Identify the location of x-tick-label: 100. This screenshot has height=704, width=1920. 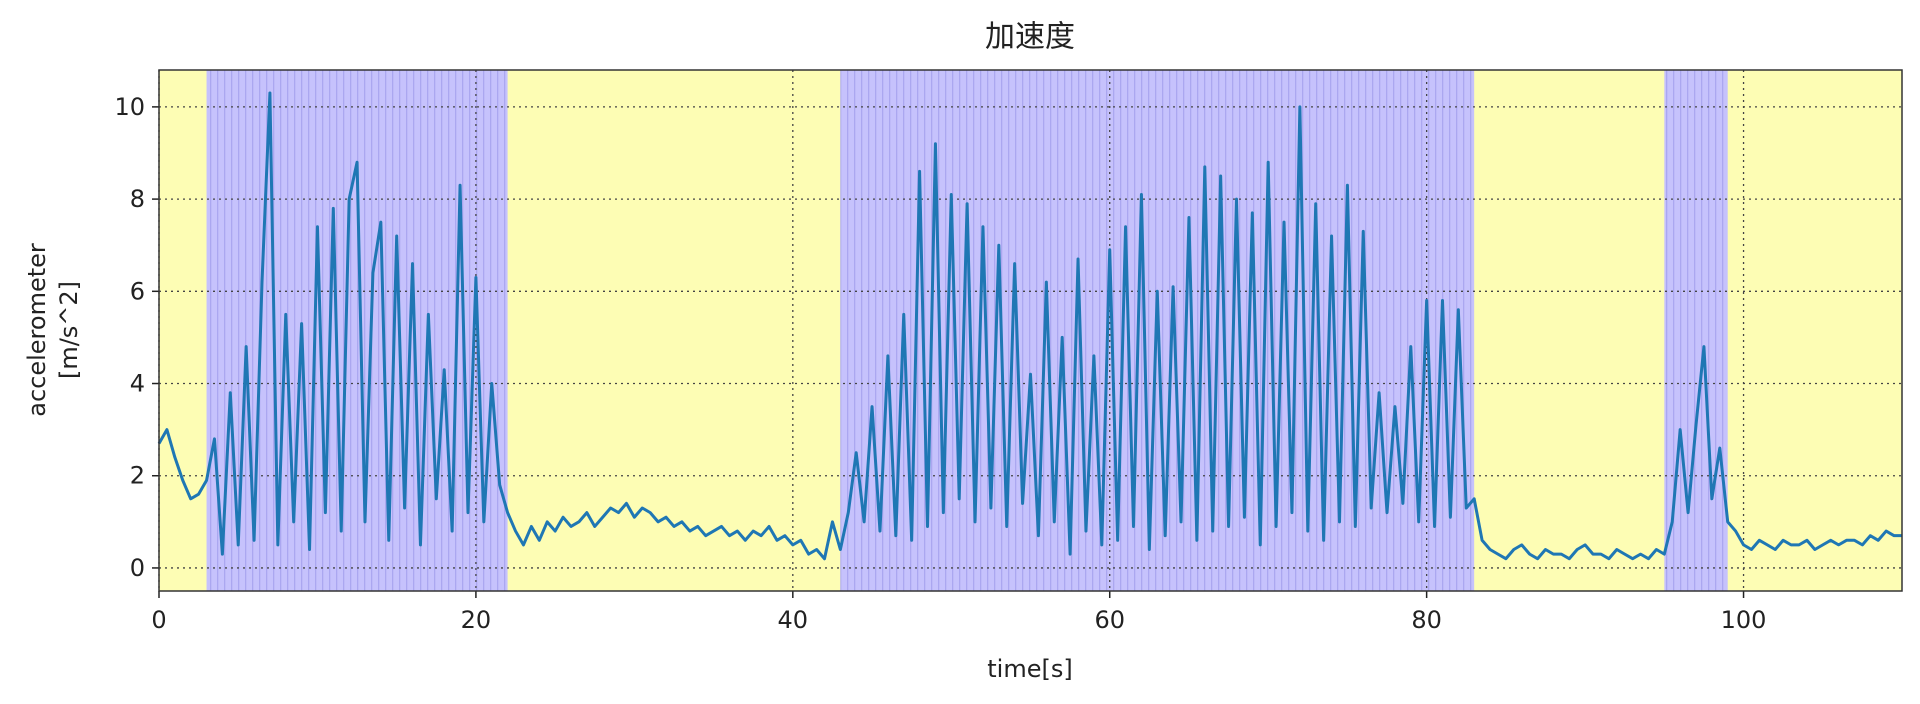
(1744, 620).